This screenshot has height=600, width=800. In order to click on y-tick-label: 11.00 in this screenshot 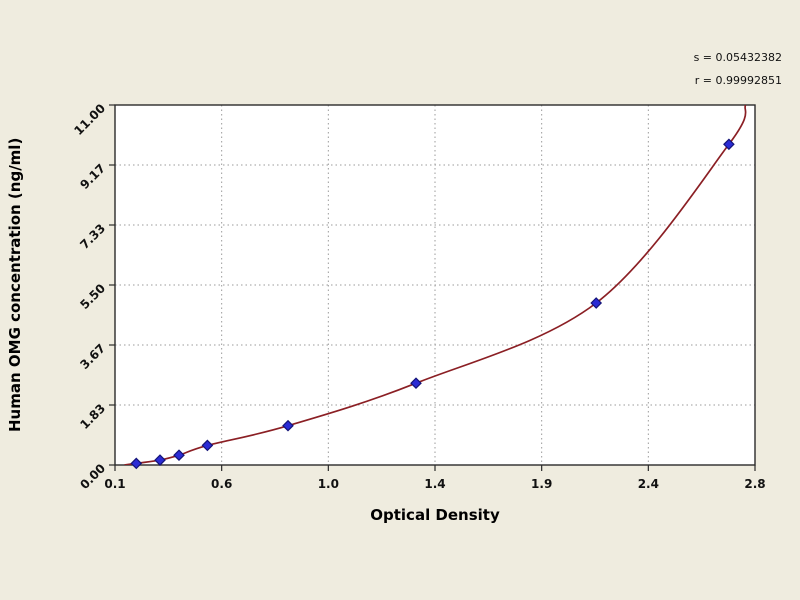, I will do `click(89, 119)`.